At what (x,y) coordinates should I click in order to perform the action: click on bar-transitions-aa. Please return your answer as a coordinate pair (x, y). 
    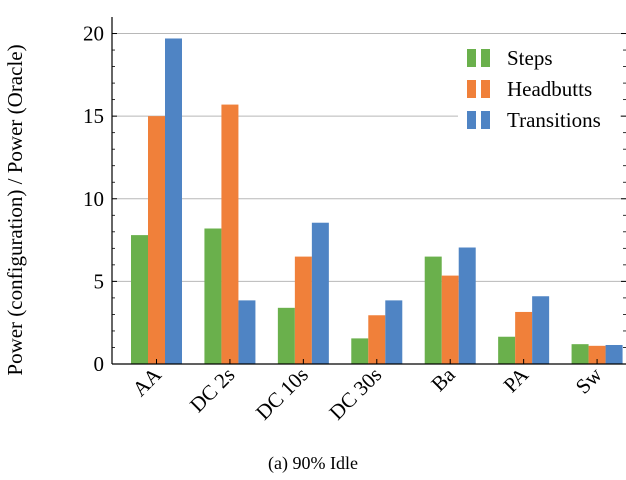
    Looking at the image, I should click on (173, 201).